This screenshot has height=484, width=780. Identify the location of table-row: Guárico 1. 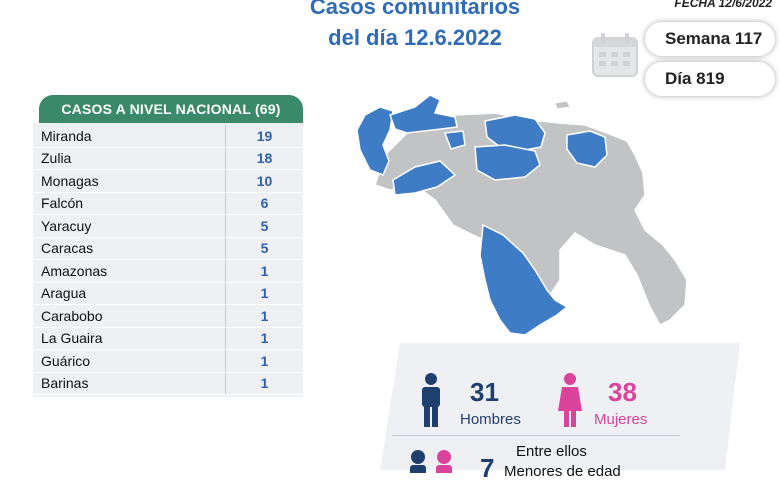
(168, 361).